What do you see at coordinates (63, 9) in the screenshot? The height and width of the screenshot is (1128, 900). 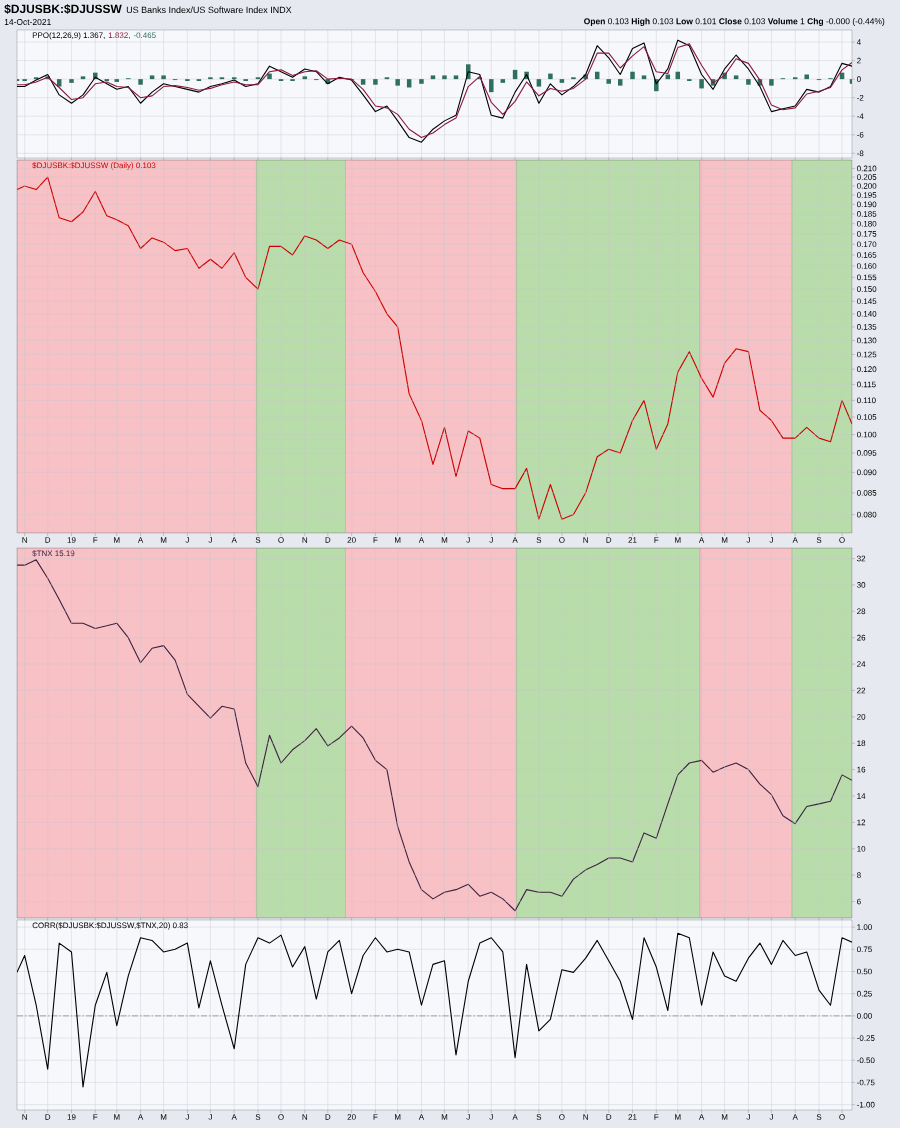 I see `chart-title: $DJUSBK:$DJUSSW` at bounding box center [63, 9].